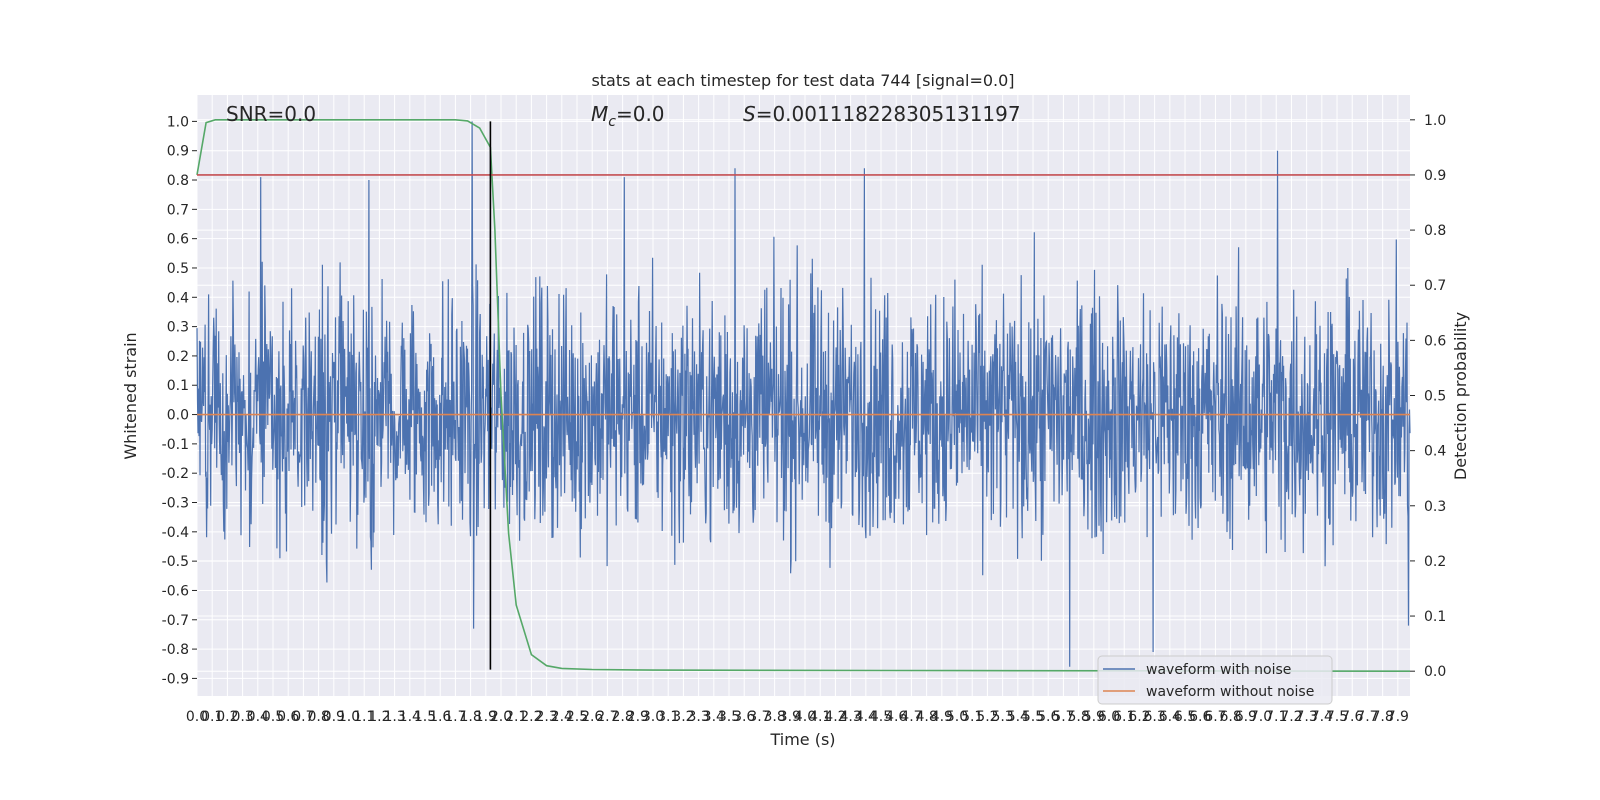  What do you see at coordinates (364, 717) in the screenshot?
I see `x-tick-label: 1.1` at bounding box center [364, 717].